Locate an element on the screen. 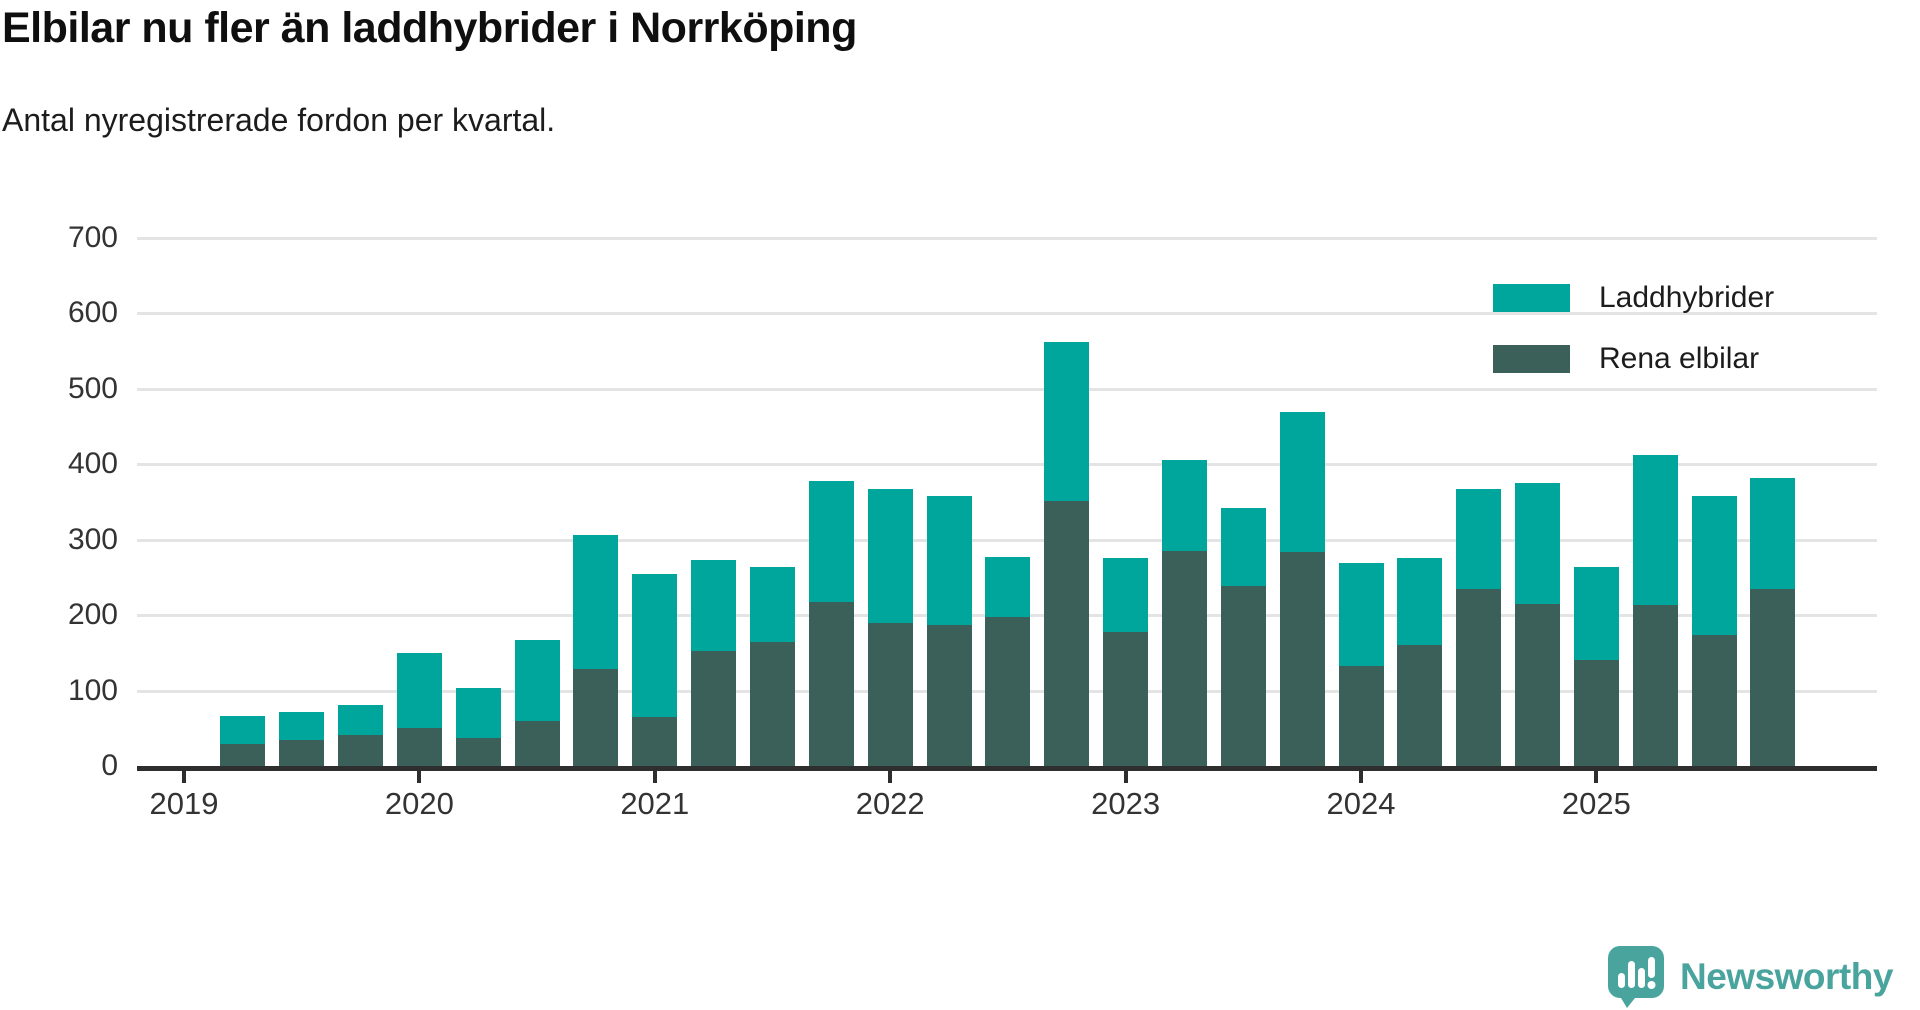  bar-group-2023-Q1 is located at coordinates (1126, 662).